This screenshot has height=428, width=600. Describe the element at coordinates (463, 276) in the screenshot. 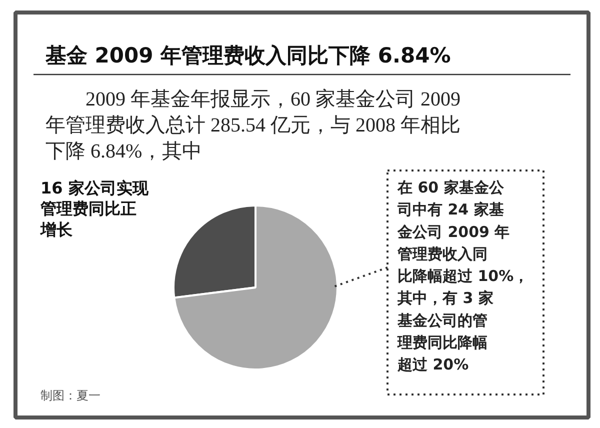

I see `category-label: 在 60 家基金公司中有 24 家基金公司 2009 年管理费收入同比降幅超过 10%，其中，有 3 家基金公司的管理费同比降幅超过 20%` at that location.